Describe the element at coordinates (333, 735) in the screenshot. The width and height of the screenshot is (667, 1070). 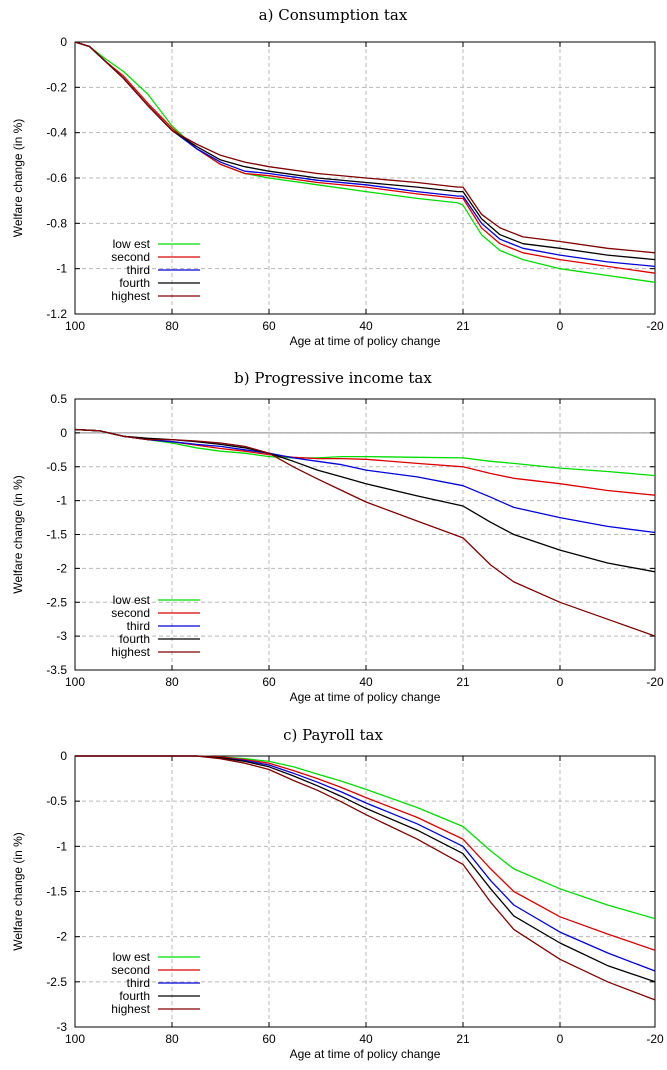
I see `chart-title: c) Payroll tax` at that location.